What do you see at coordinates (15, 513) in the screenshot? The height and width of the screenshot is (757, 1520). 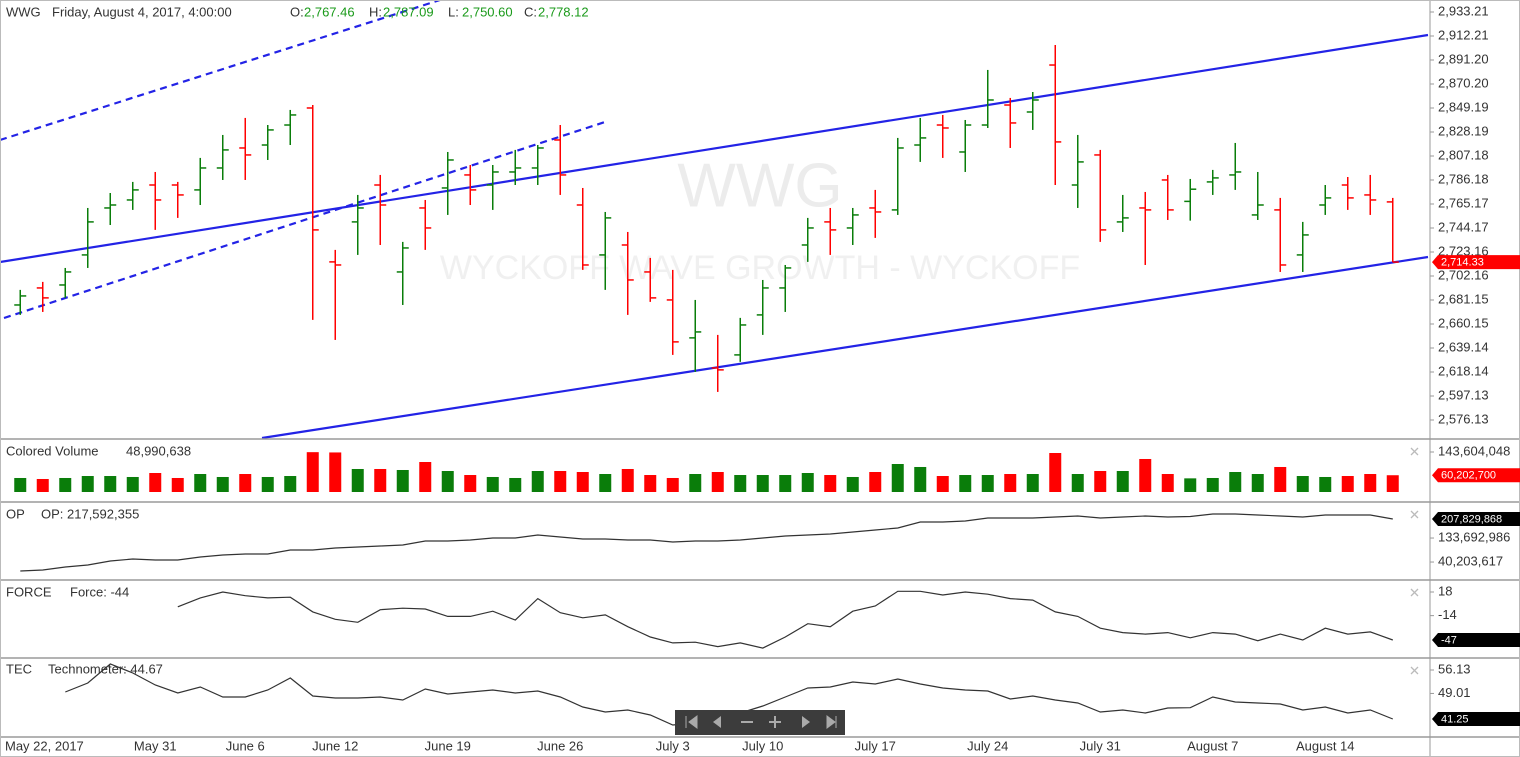 I see `panel-title: OP` at bounding box center [15, 513].